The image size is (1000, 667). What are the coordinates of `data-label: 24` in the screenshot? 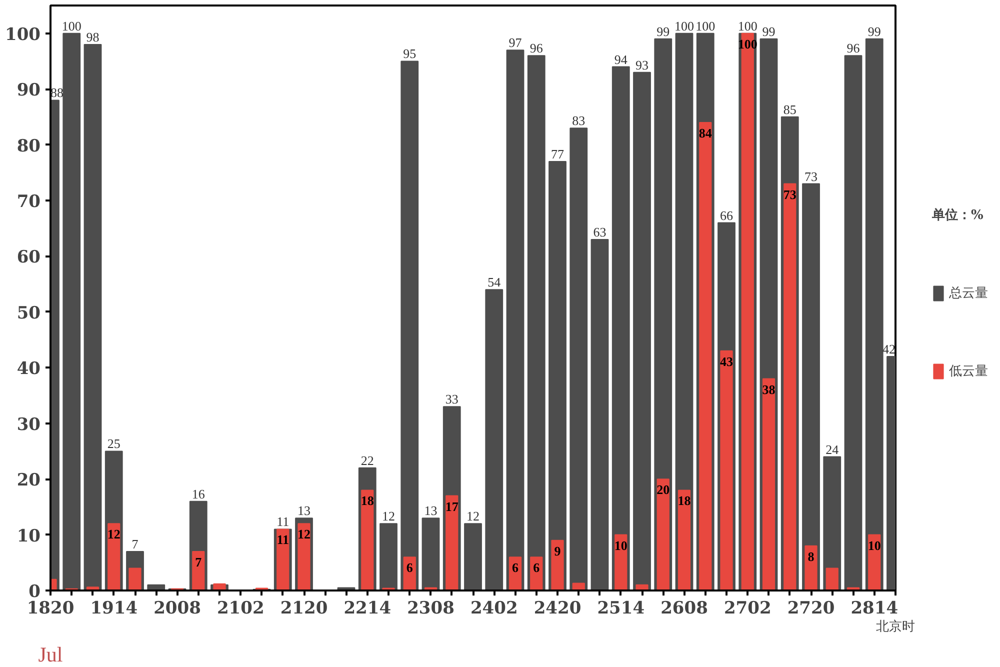 It's located at (833, 449).